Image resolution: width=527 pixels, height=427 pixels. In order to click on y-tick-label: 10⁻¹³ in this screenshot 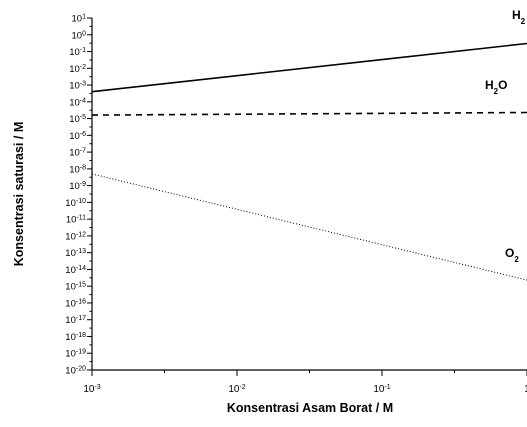, I will do `click(75, 254)`.